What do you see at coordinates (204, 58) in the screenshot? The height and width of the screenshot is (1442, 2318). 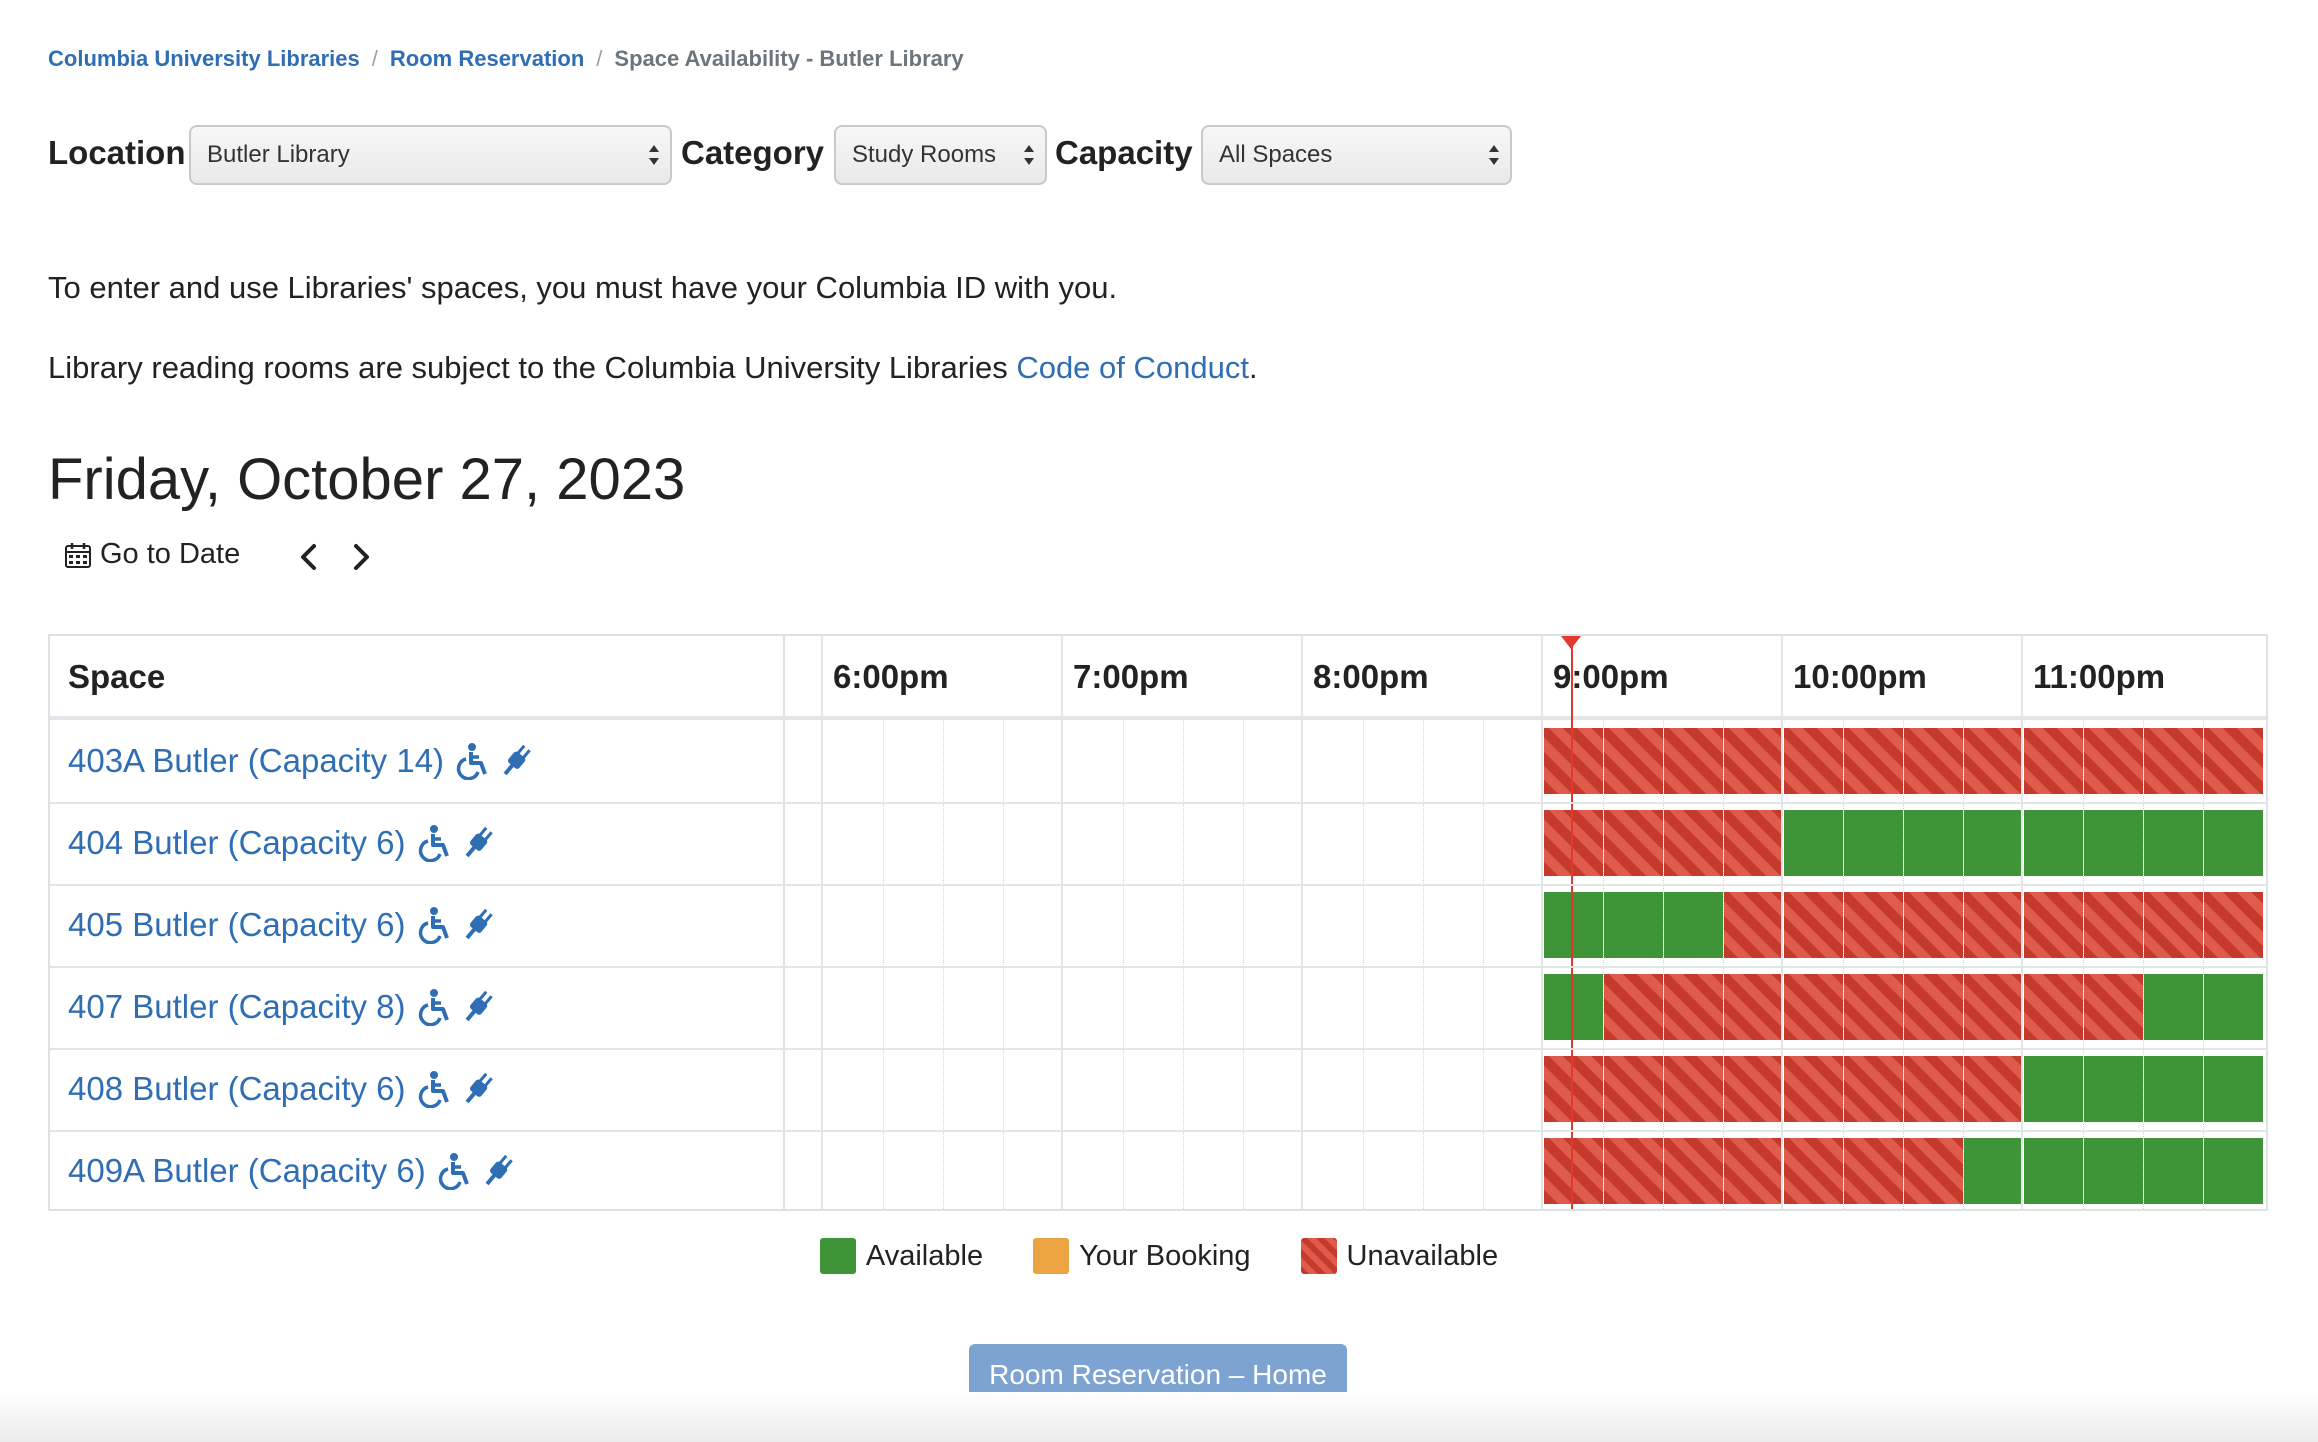 I see `breadcrumb-link-libraries: Columbia University Libraries` at bounding box center [204, 58].